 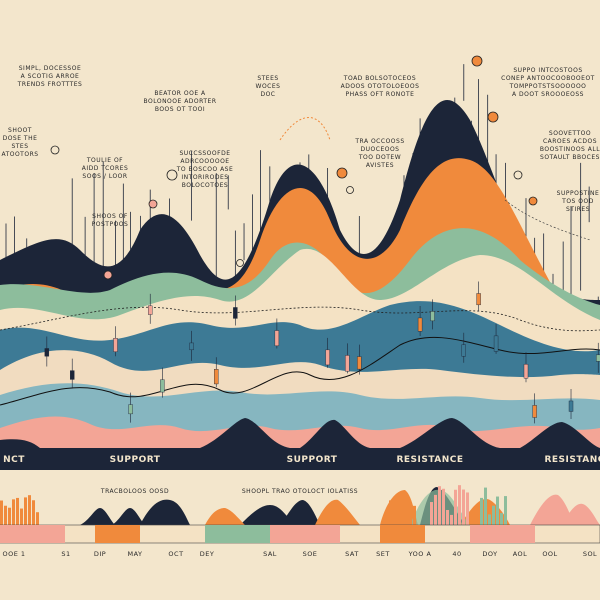 I want to click on annotation-line: AIDD TCORES, so click(x=105, y=168).